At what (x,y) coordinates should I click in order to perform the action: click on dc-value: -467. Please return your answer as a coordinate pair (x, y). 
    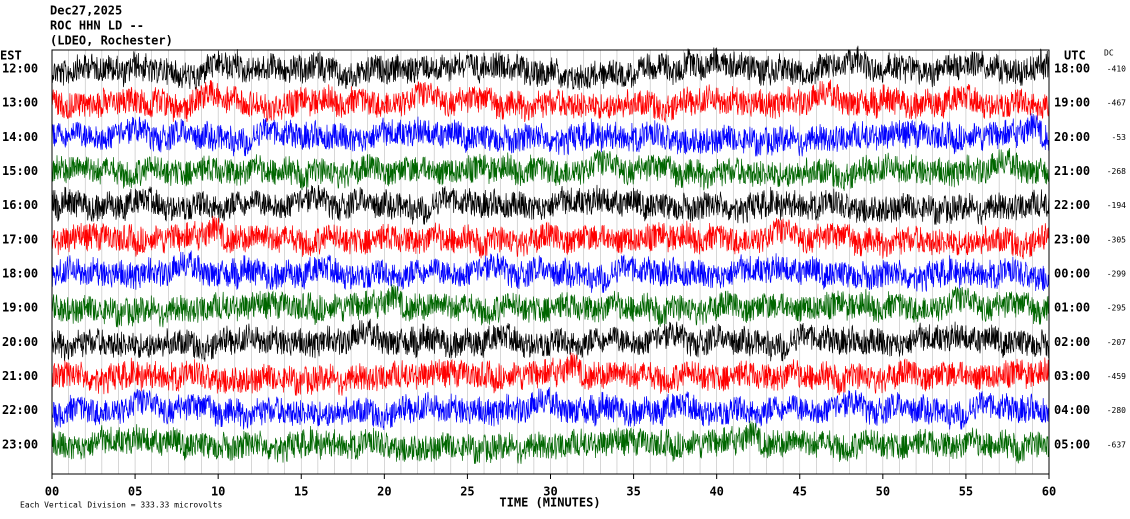
    Looking at the image, I should click on (1116, 103).